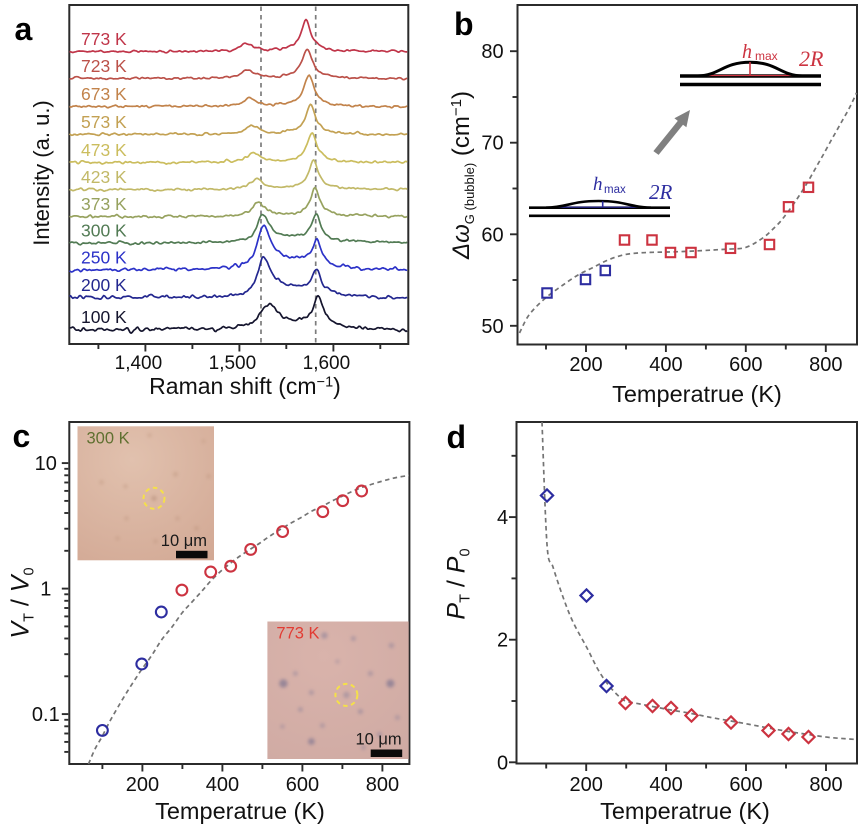 The image size is (866, 839). Describe the element at coordinates (24, 29) in the screenshot. I see `svg-text: a` at that location.